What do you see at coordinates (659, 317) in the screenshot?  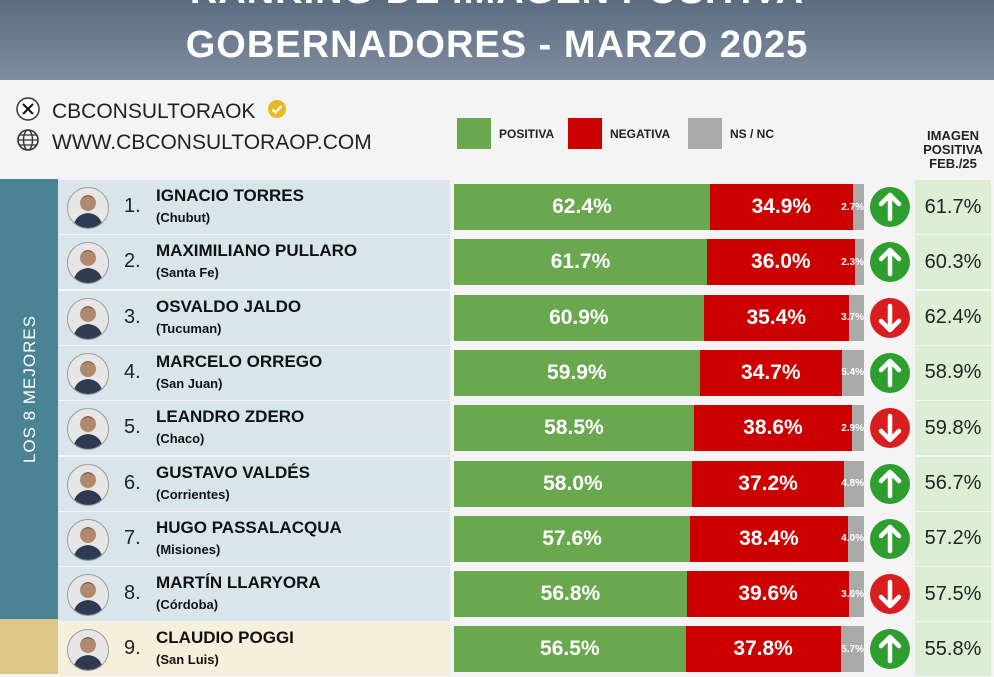 I see `stacked-bar: 60.9% 35.4% 3.7%` at bounding box center [659, 317].